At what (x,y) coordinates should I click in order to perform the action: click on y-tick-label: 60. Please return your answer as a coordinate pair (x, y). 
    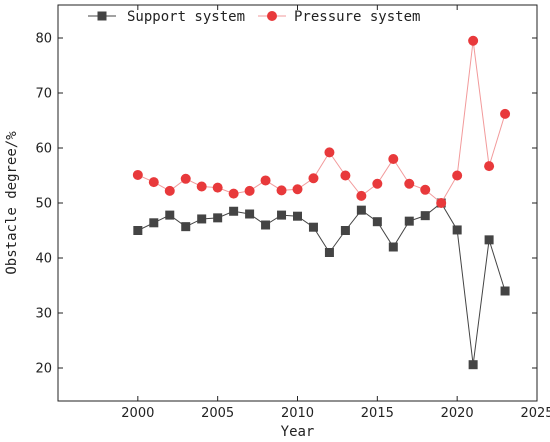
    Looking at the image, I should click on (43, 149).